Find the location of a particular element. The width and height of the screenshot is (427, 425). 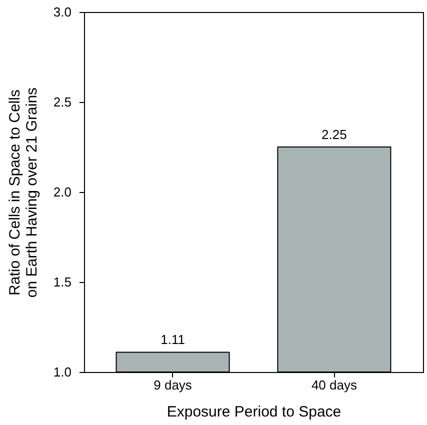

y-tick-label: 1.5 is located at coordinates (62, 282).